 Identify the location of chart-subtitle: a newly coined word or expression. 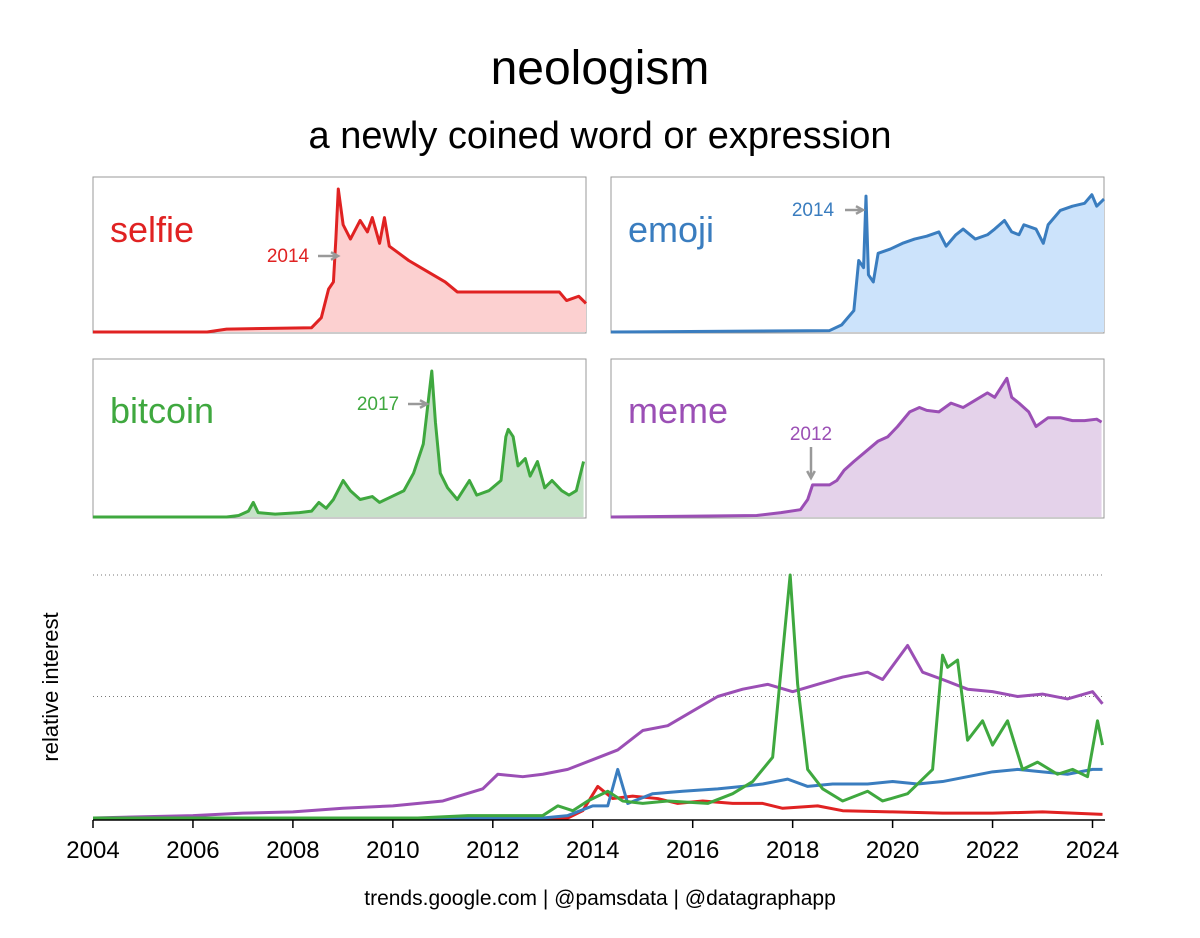
(600, 136).